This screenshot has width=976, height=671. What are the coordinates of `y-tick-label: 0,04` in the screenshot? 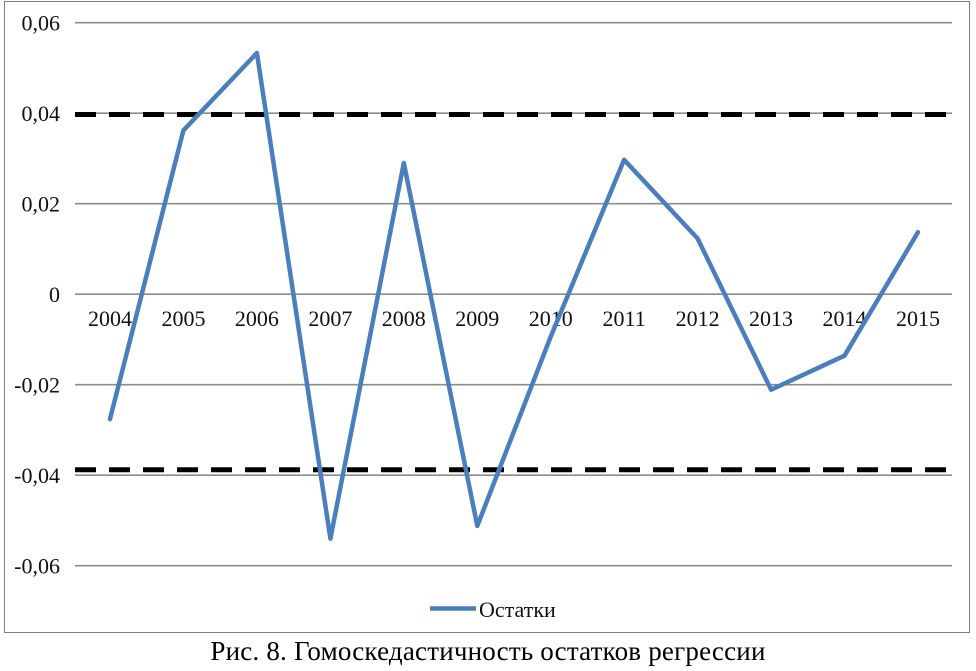 It's located at (41, 113).